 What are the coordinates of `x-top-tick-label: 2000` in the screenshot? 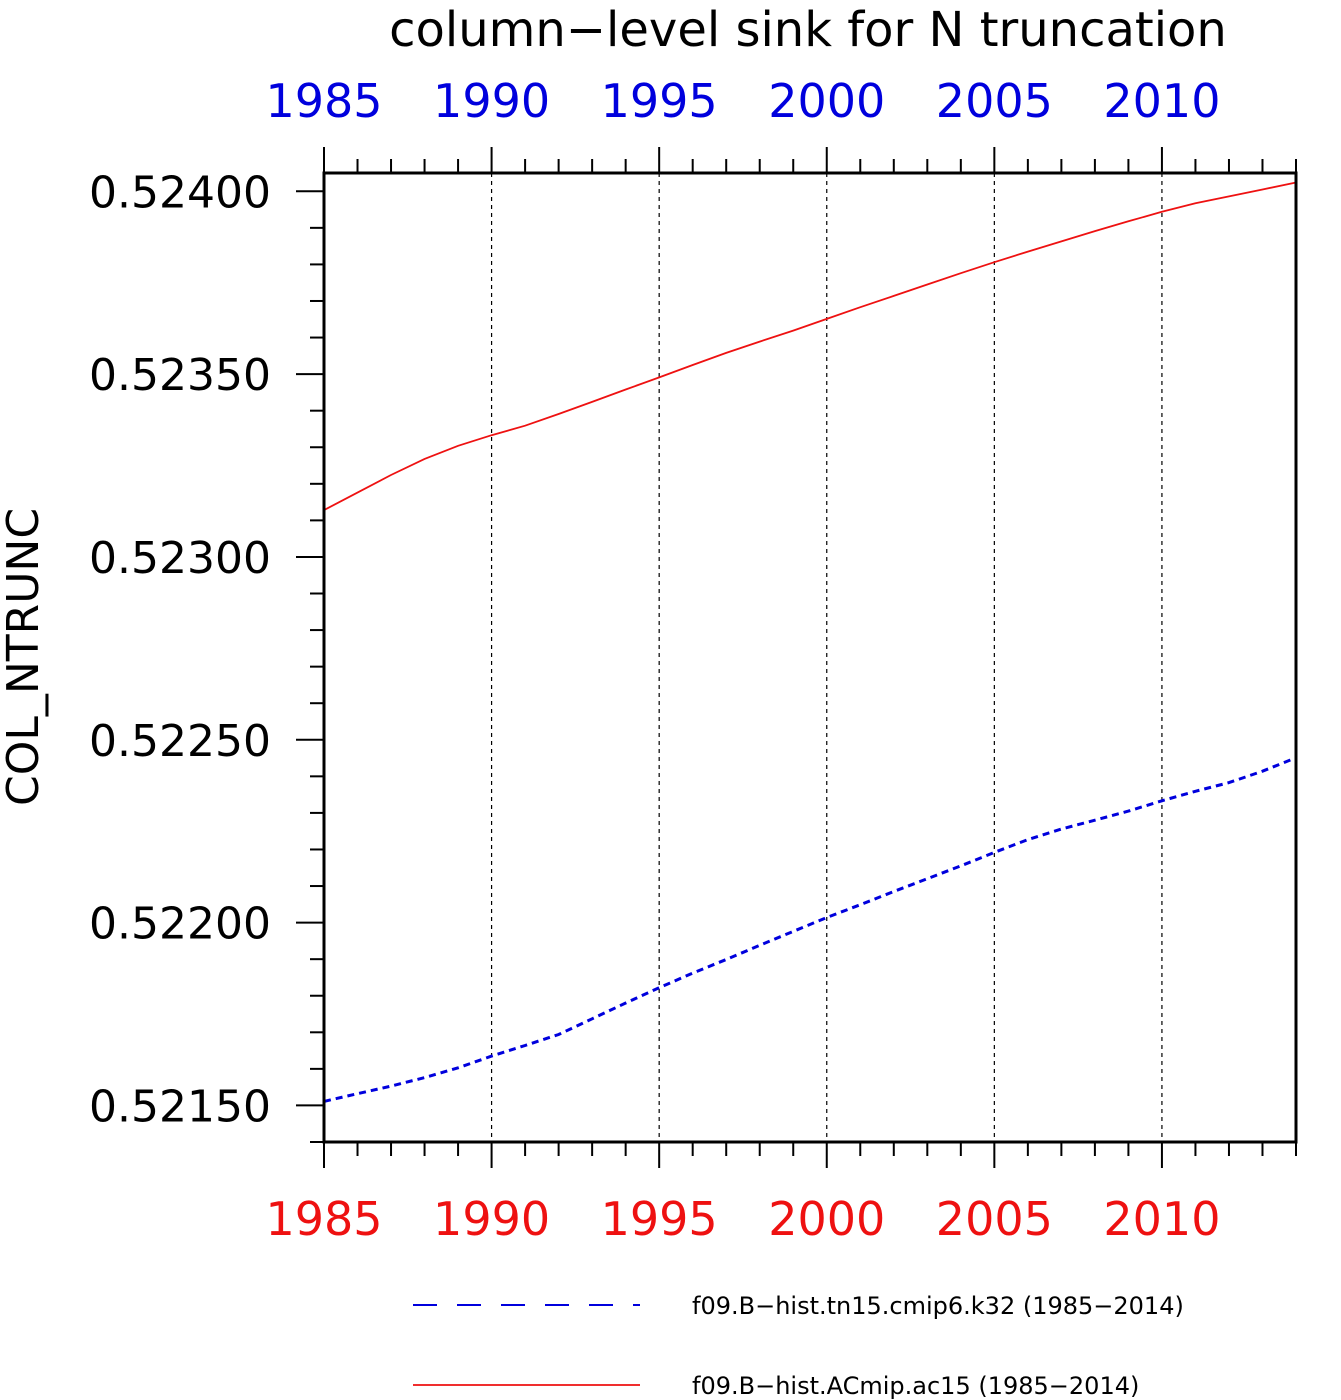 It's located at (826, 101).